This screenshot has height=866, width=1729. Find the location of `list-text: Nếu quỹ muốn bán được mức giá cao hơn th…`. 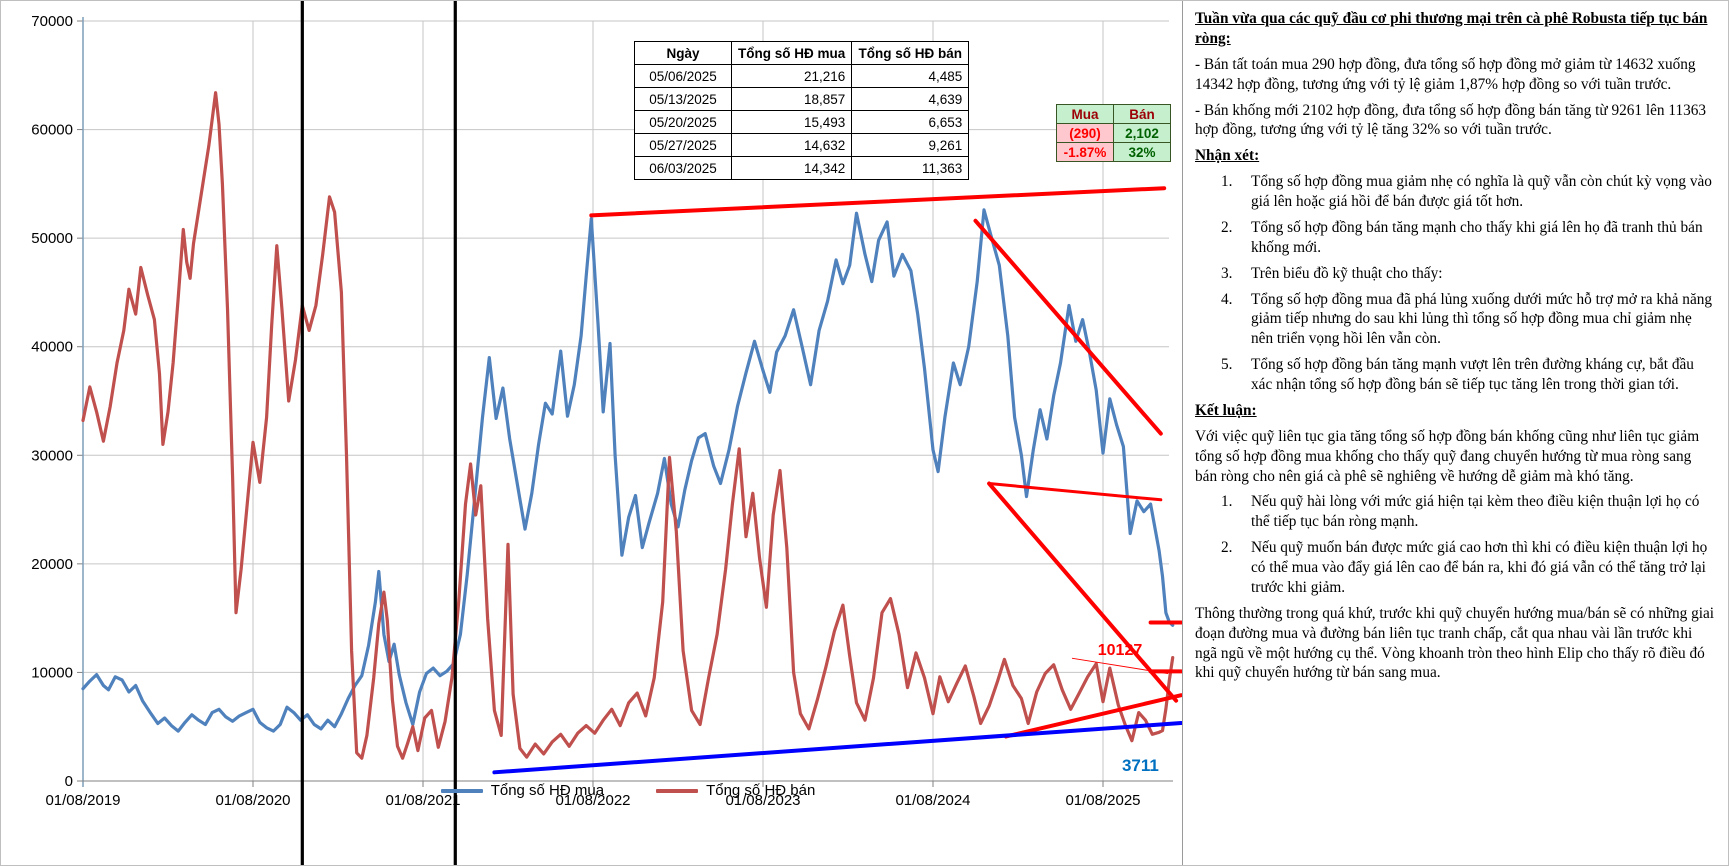

list-text: Nếu quỹ muốn bán được mức giá cao hơn th… is located at coordinates (1479, 567).